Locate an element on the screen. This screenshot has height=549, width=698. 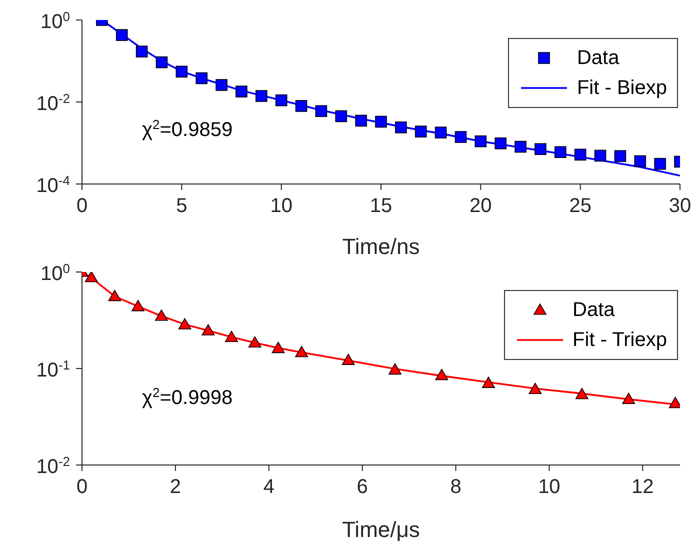
annotation: χ$^{2}$=0.9859 is located at coordinates (187, 129).